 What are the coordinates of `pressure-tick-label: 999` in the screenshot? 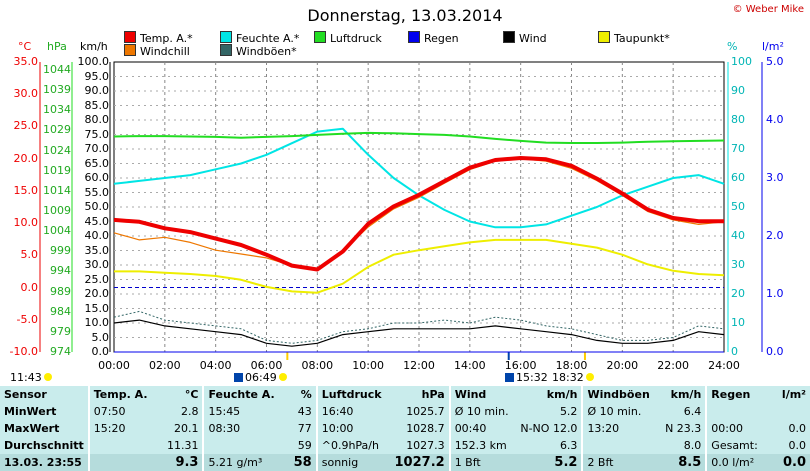 It's located at (60, 251).